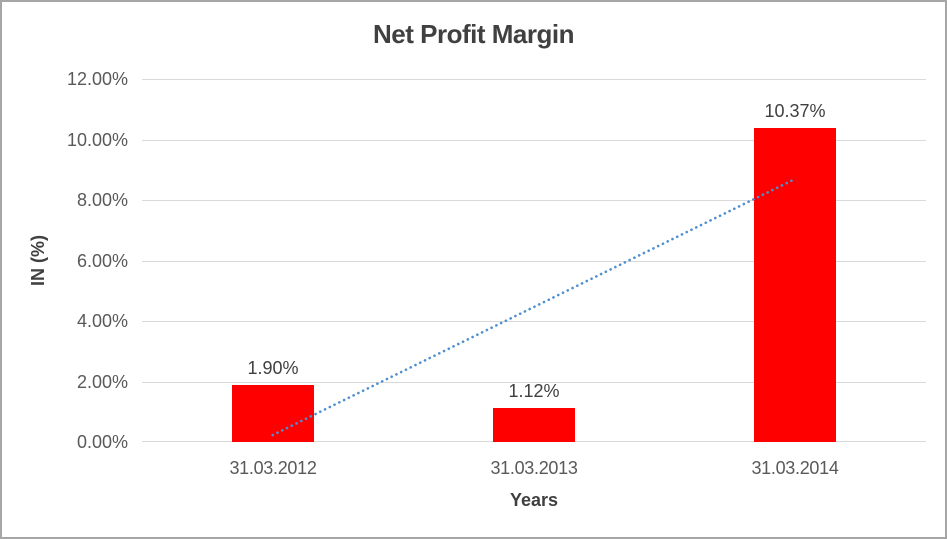 The image size is (947, 539). Describe the element at coordinates (273, 413) in the screenshot. I see `bar-31.03.2012` at that location.